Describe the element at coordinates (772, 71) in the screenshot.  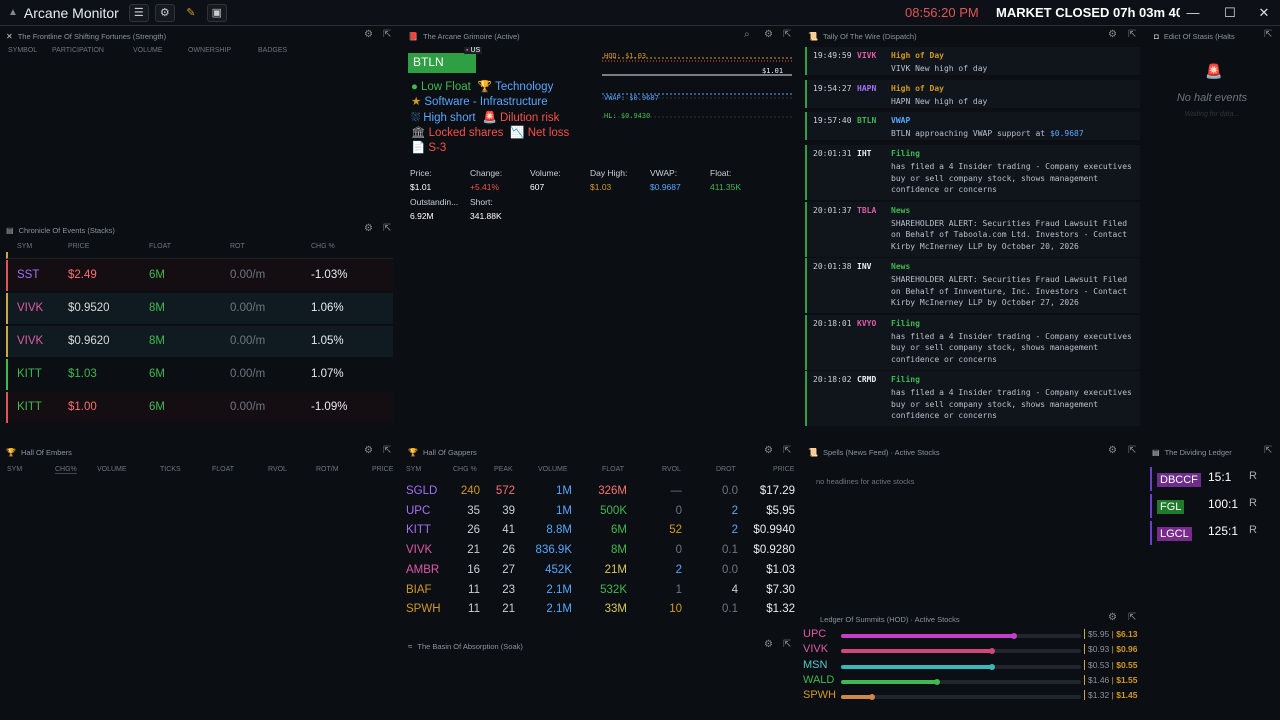
I see `last-price-label: $1.01` at that location.